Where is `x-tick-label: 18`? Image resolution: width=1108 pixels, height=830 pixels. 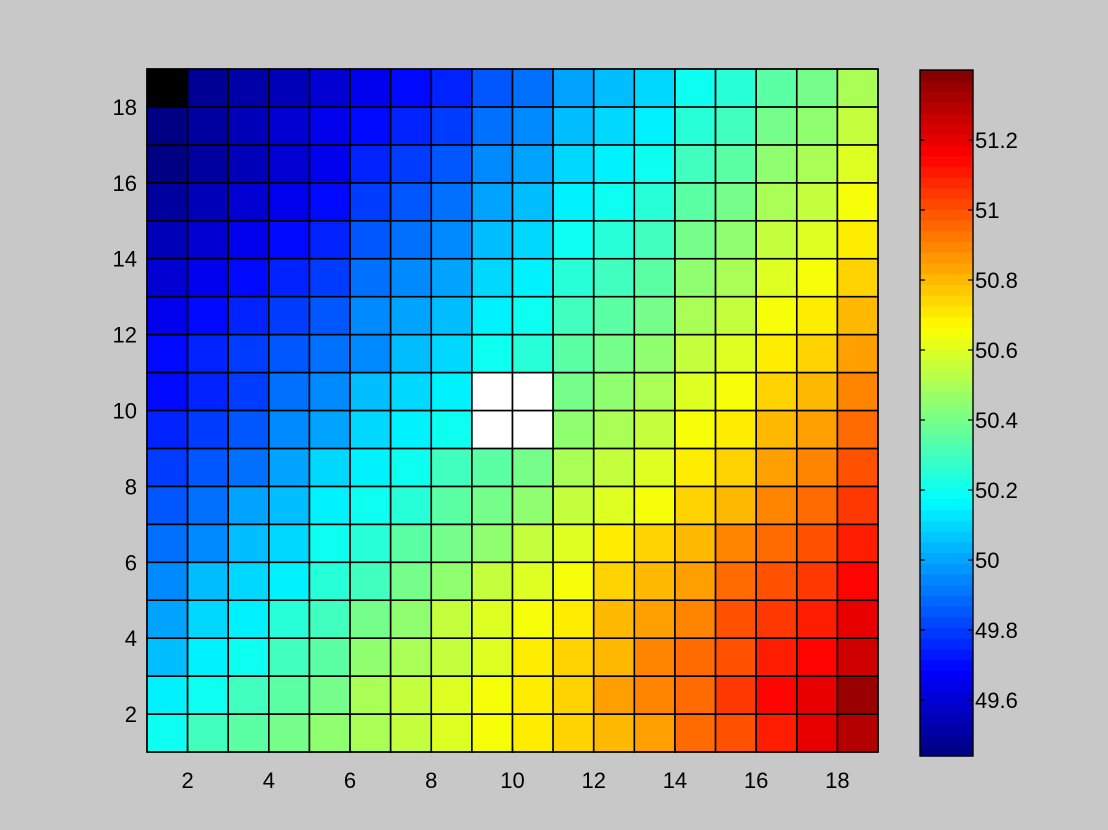
x-tick-label: 18 is located at coordinates (837, 780).